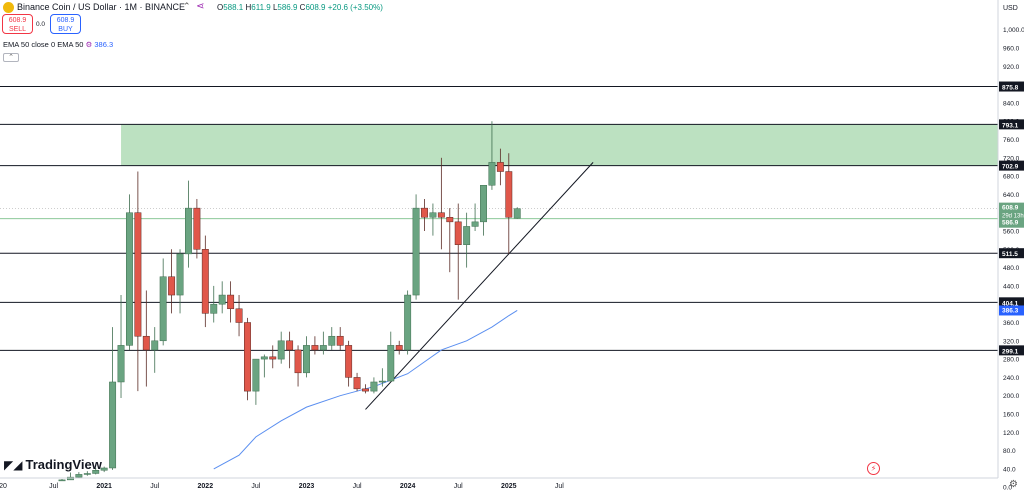 The height and width of the screenshot is (492, 1024). I want to click on time-tick-label: 20, so click(3, 486).